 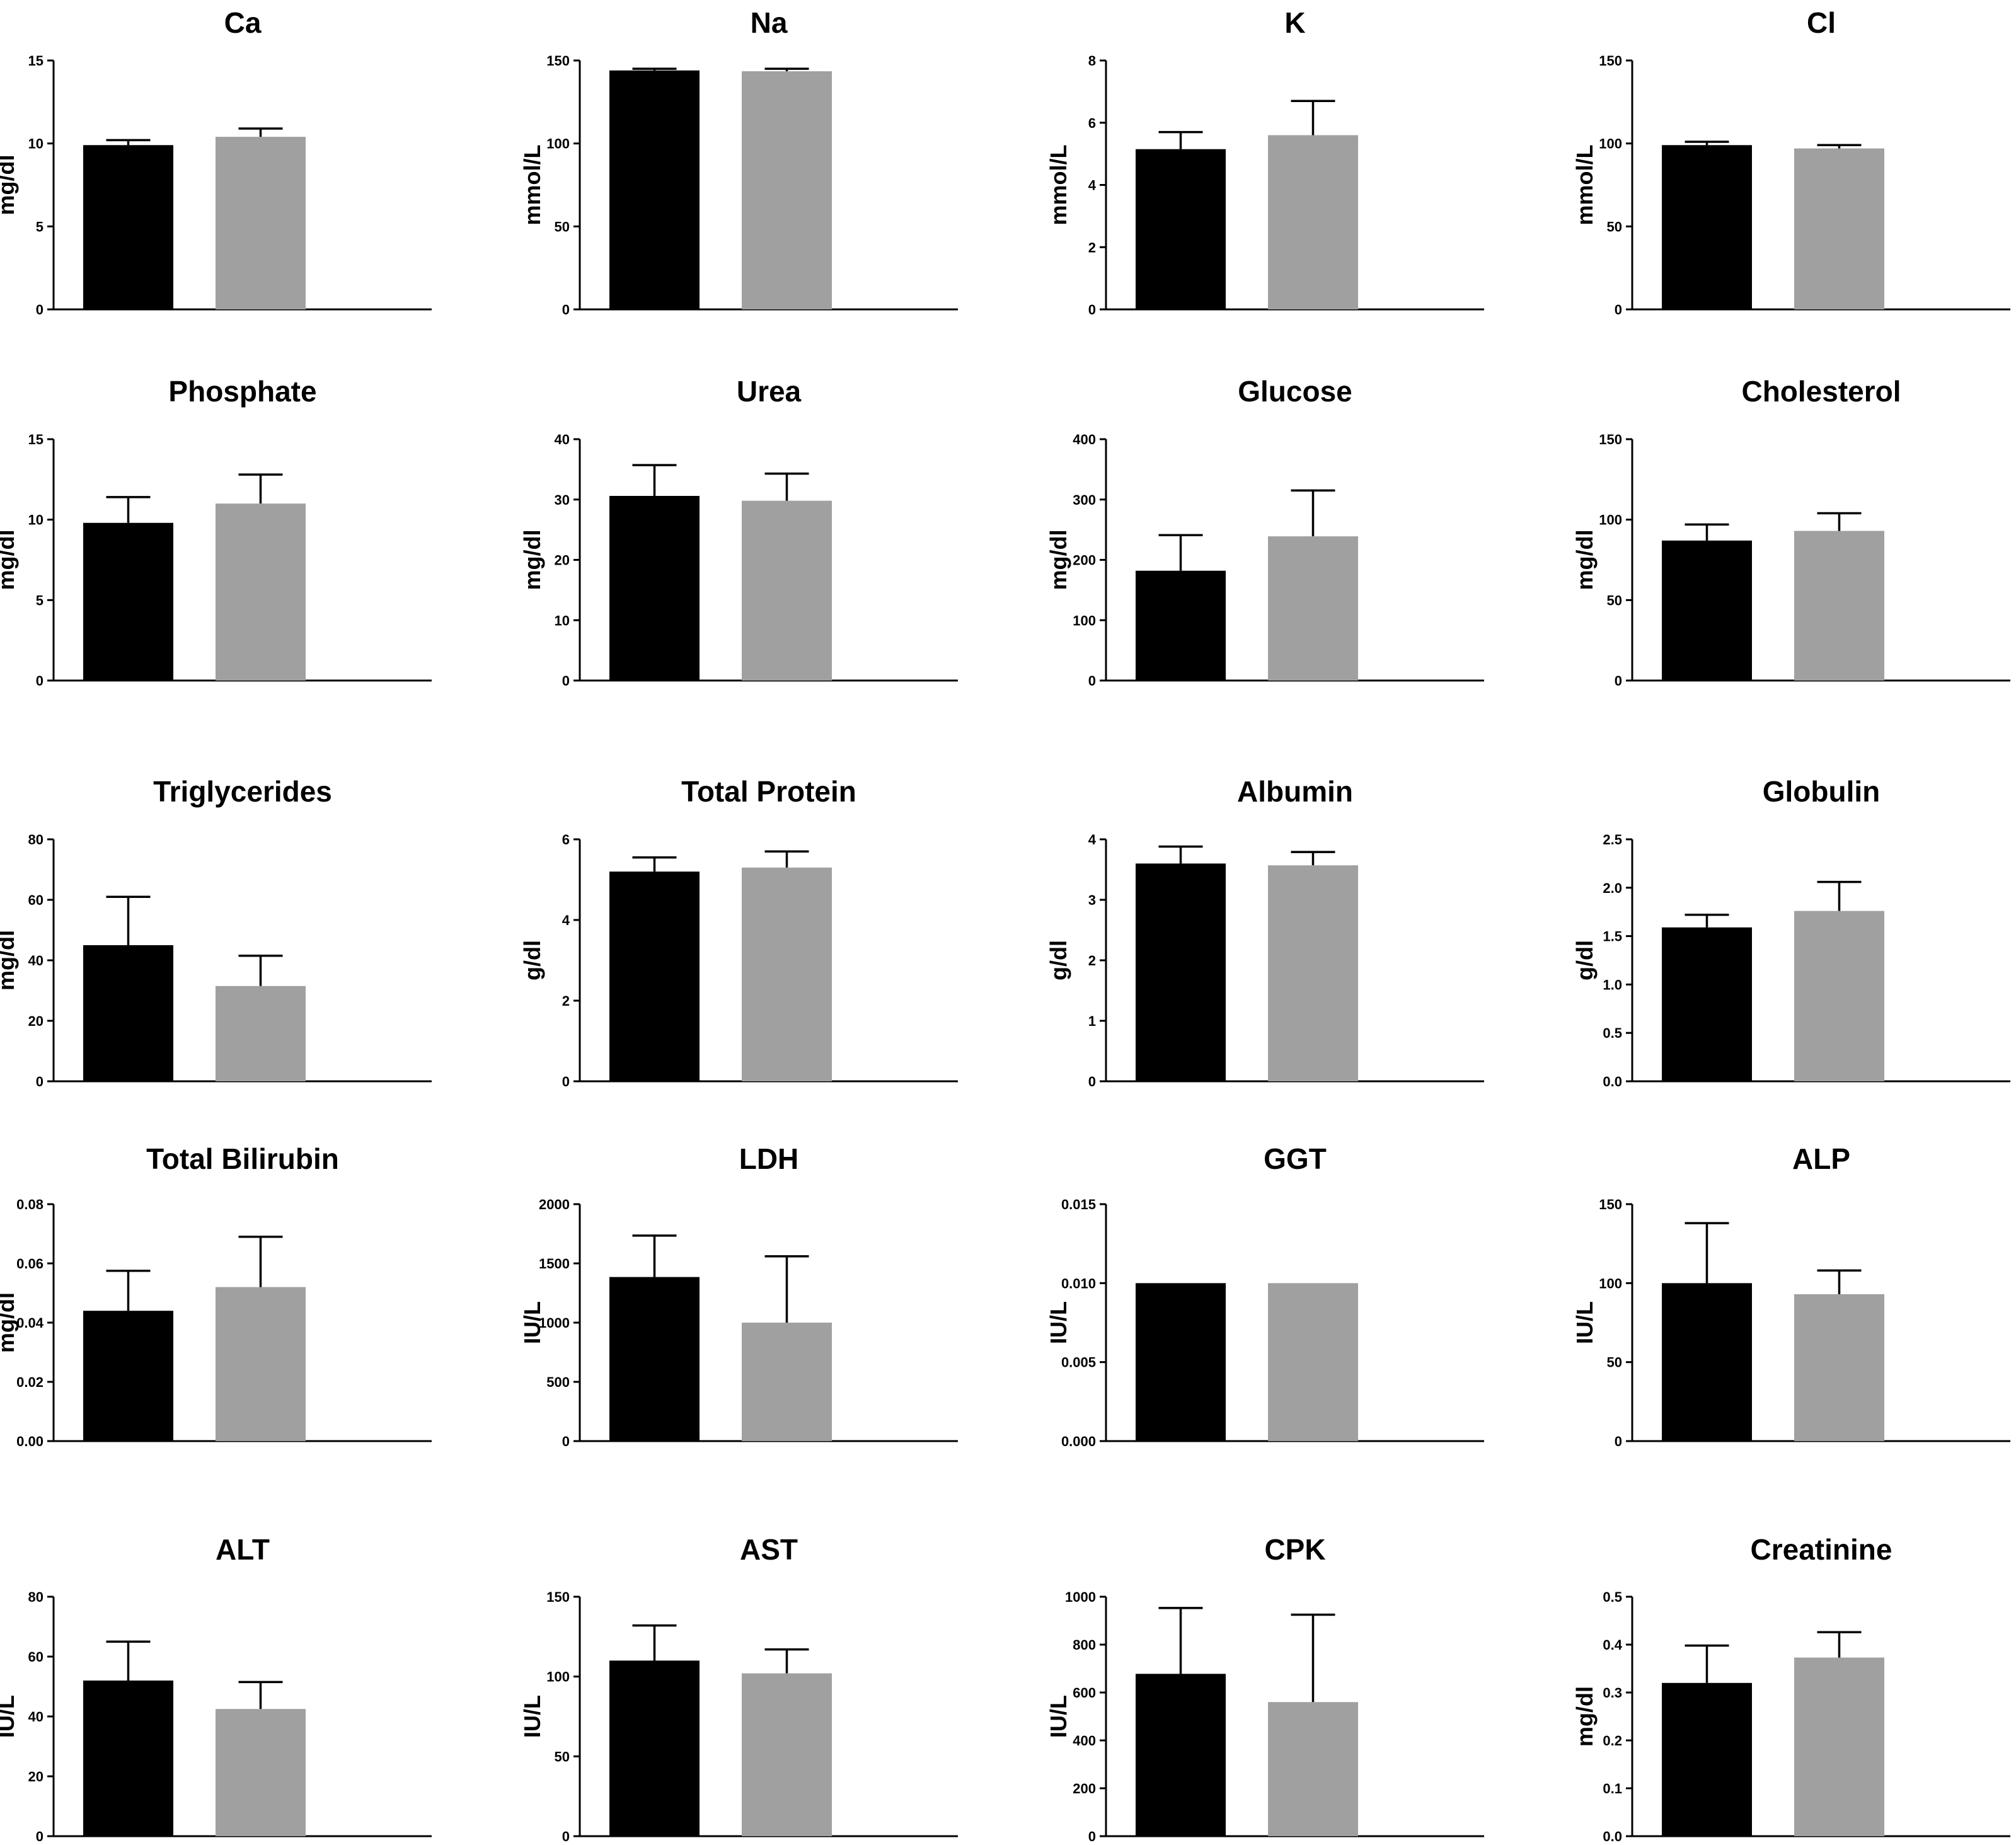 I want to click on y-tick-label: 0.000, so click(x=1078, y=1441).